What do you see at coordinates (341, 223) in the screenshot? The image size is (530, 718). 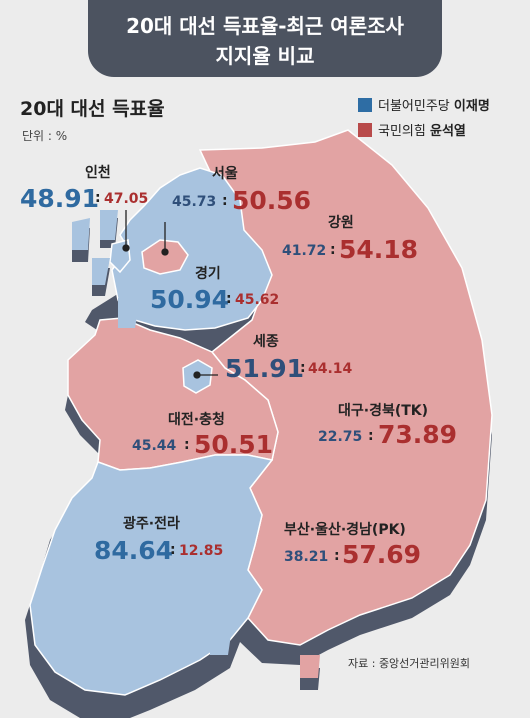 I see `region-name: 강원` at bounding box center [341, 223].